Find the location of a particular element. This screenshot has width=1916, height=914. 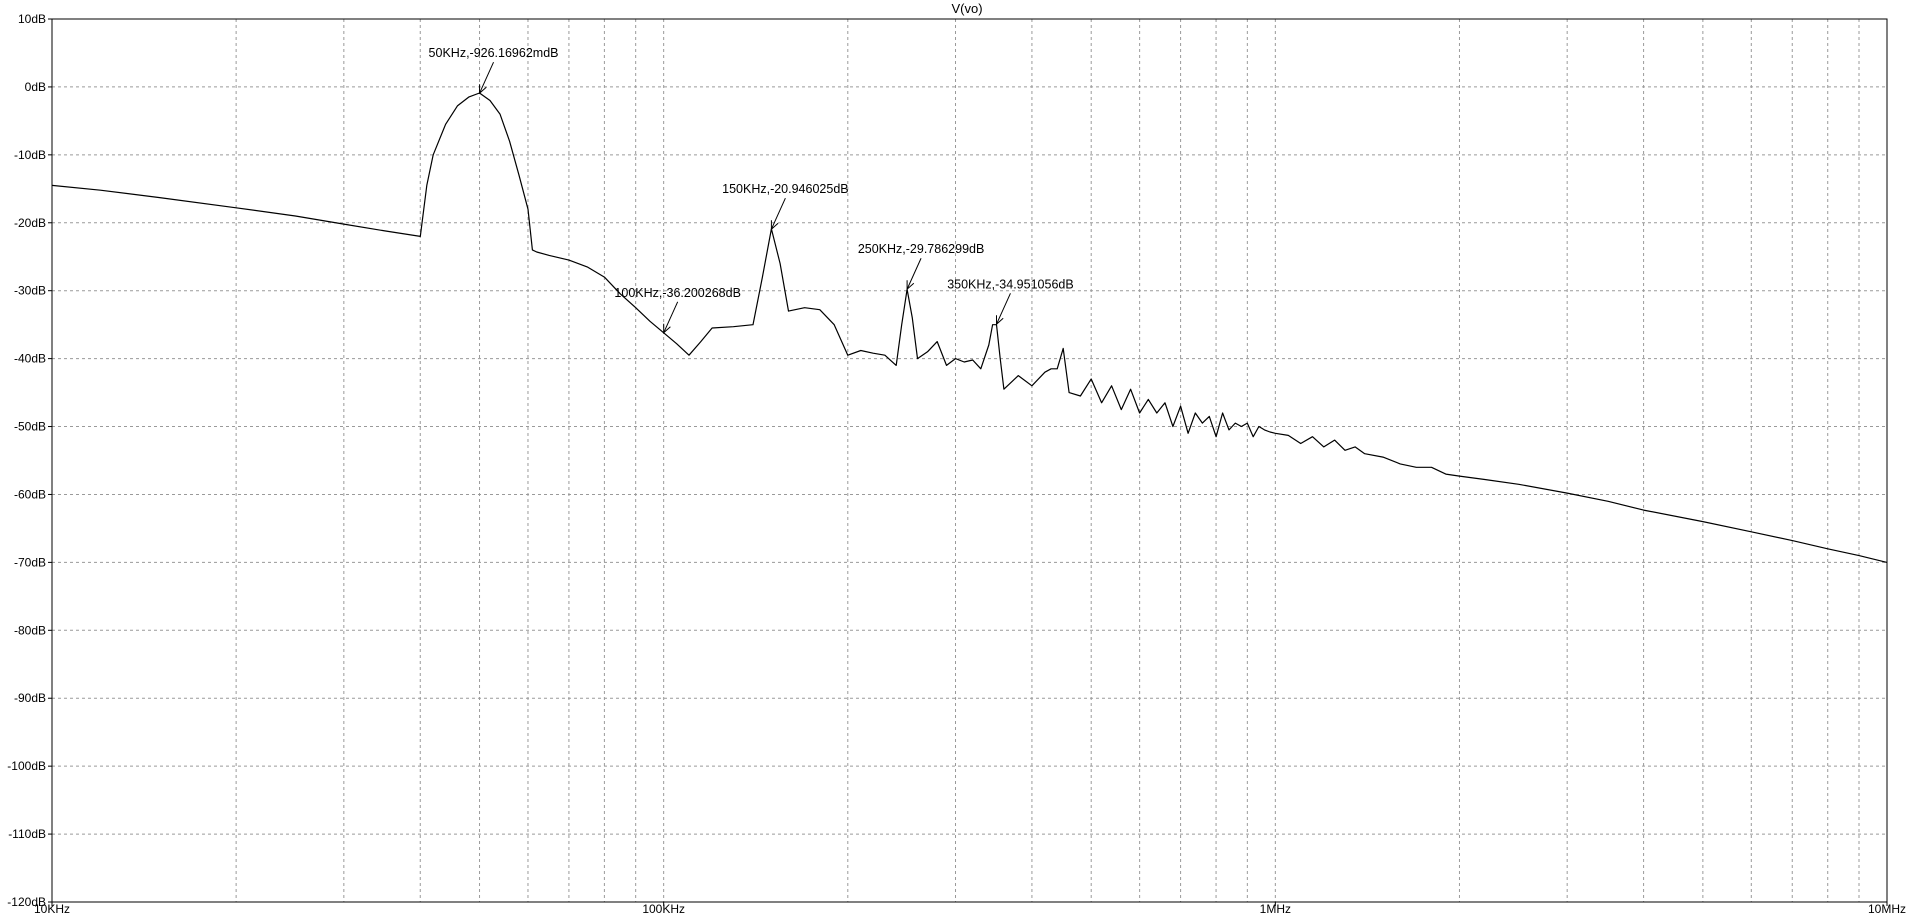

y-tick-label: -110dB is located at coordinates (27, 834).